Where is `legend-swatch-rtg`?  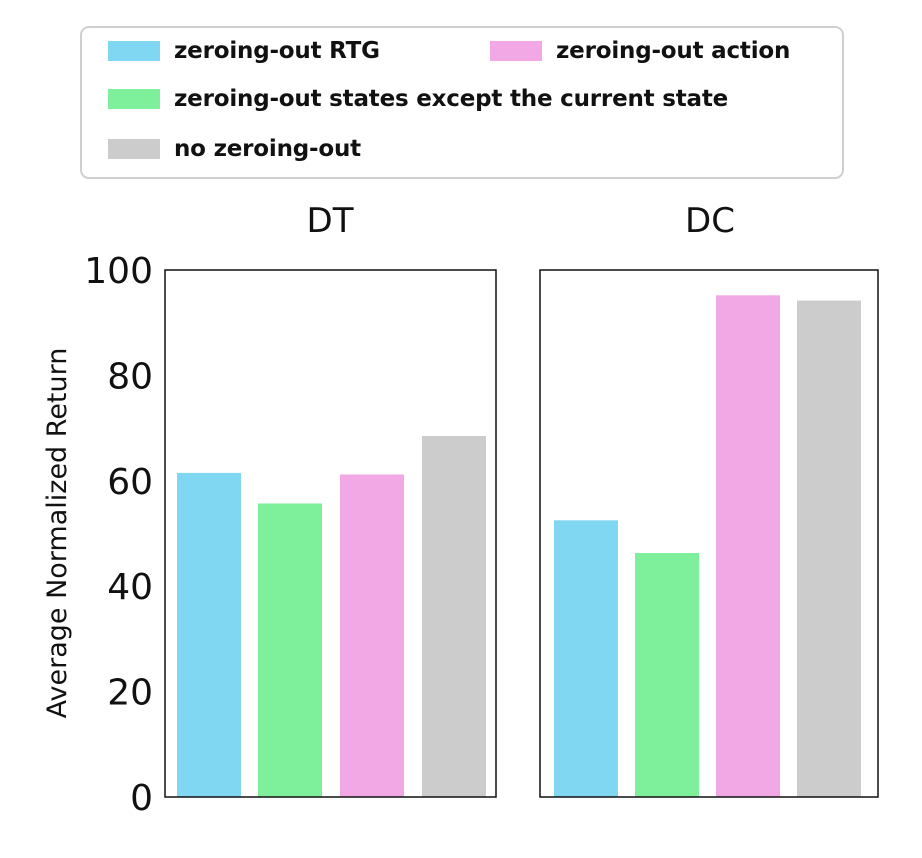 legend-swatch-rtg is located at coordinates (134, 51).